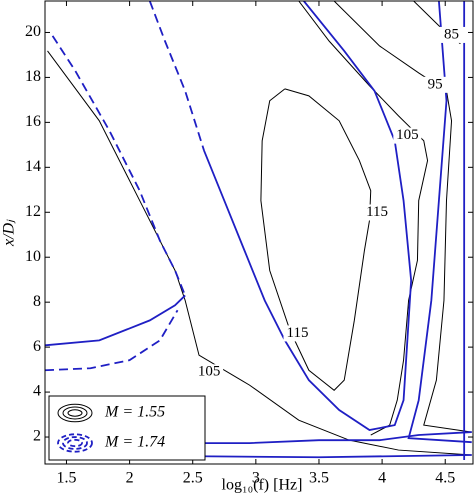  Describe the element at coordinates (262, 485) in the screenshot. I see `x-axis-label: log₁₀(f) [Hz]` at that location.